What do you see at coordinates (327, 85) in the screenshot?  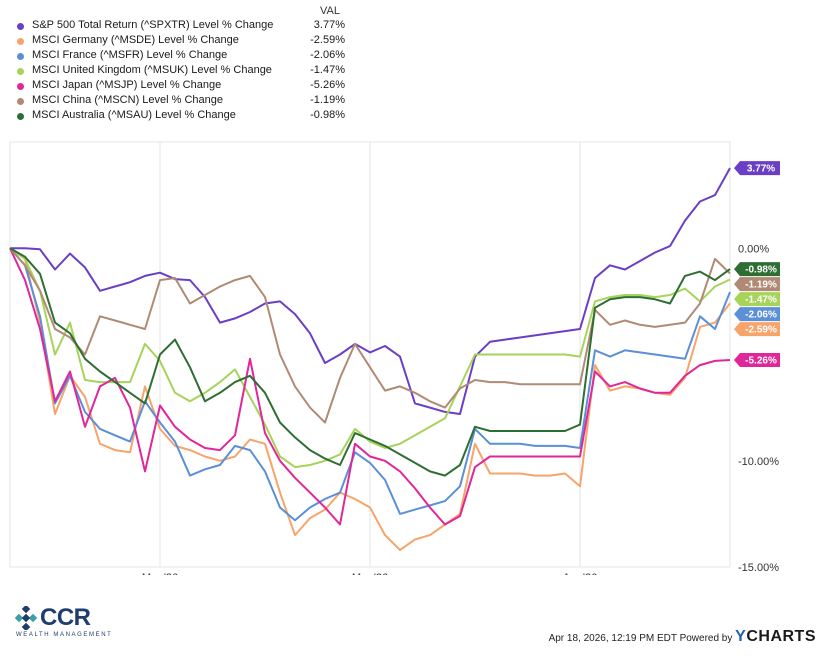 I see `legend-item-value: -5.26%` at bounding box center [327, 85].